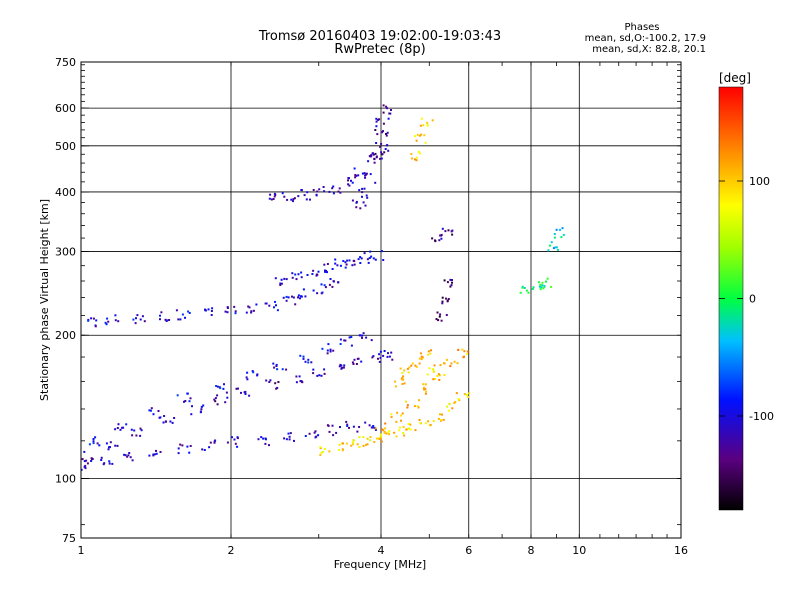 The image size is (800, 600). Describe the element at coordinates (65, 335) in the screenshot. I see `y-tick-label: 200` at that location.